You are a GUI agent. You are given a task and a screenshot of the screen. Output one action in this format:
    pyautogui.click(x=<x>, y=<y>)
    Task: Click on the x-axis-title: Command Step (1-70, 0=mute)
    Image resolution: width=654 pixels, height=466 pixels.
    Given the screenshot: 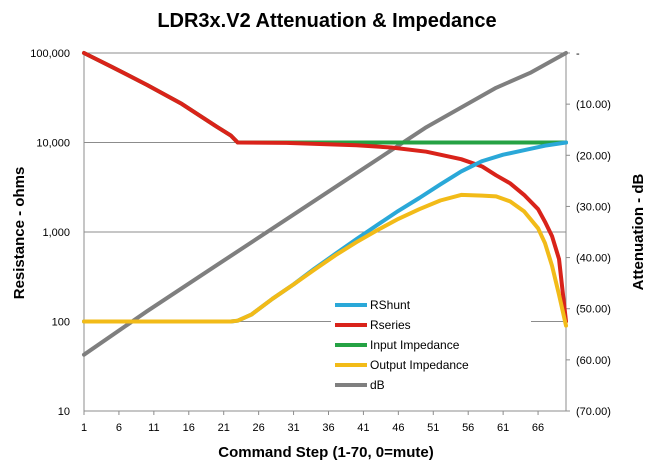 What is the action you would take?
    pyautogui.click(x=325, y=452)
    